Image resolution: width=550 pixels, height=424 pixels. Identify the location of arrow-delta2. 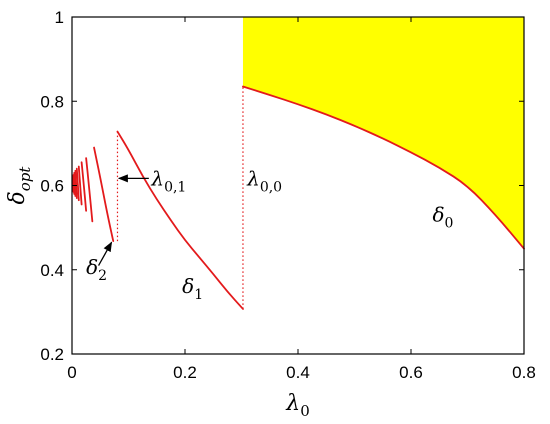
(105, 253).